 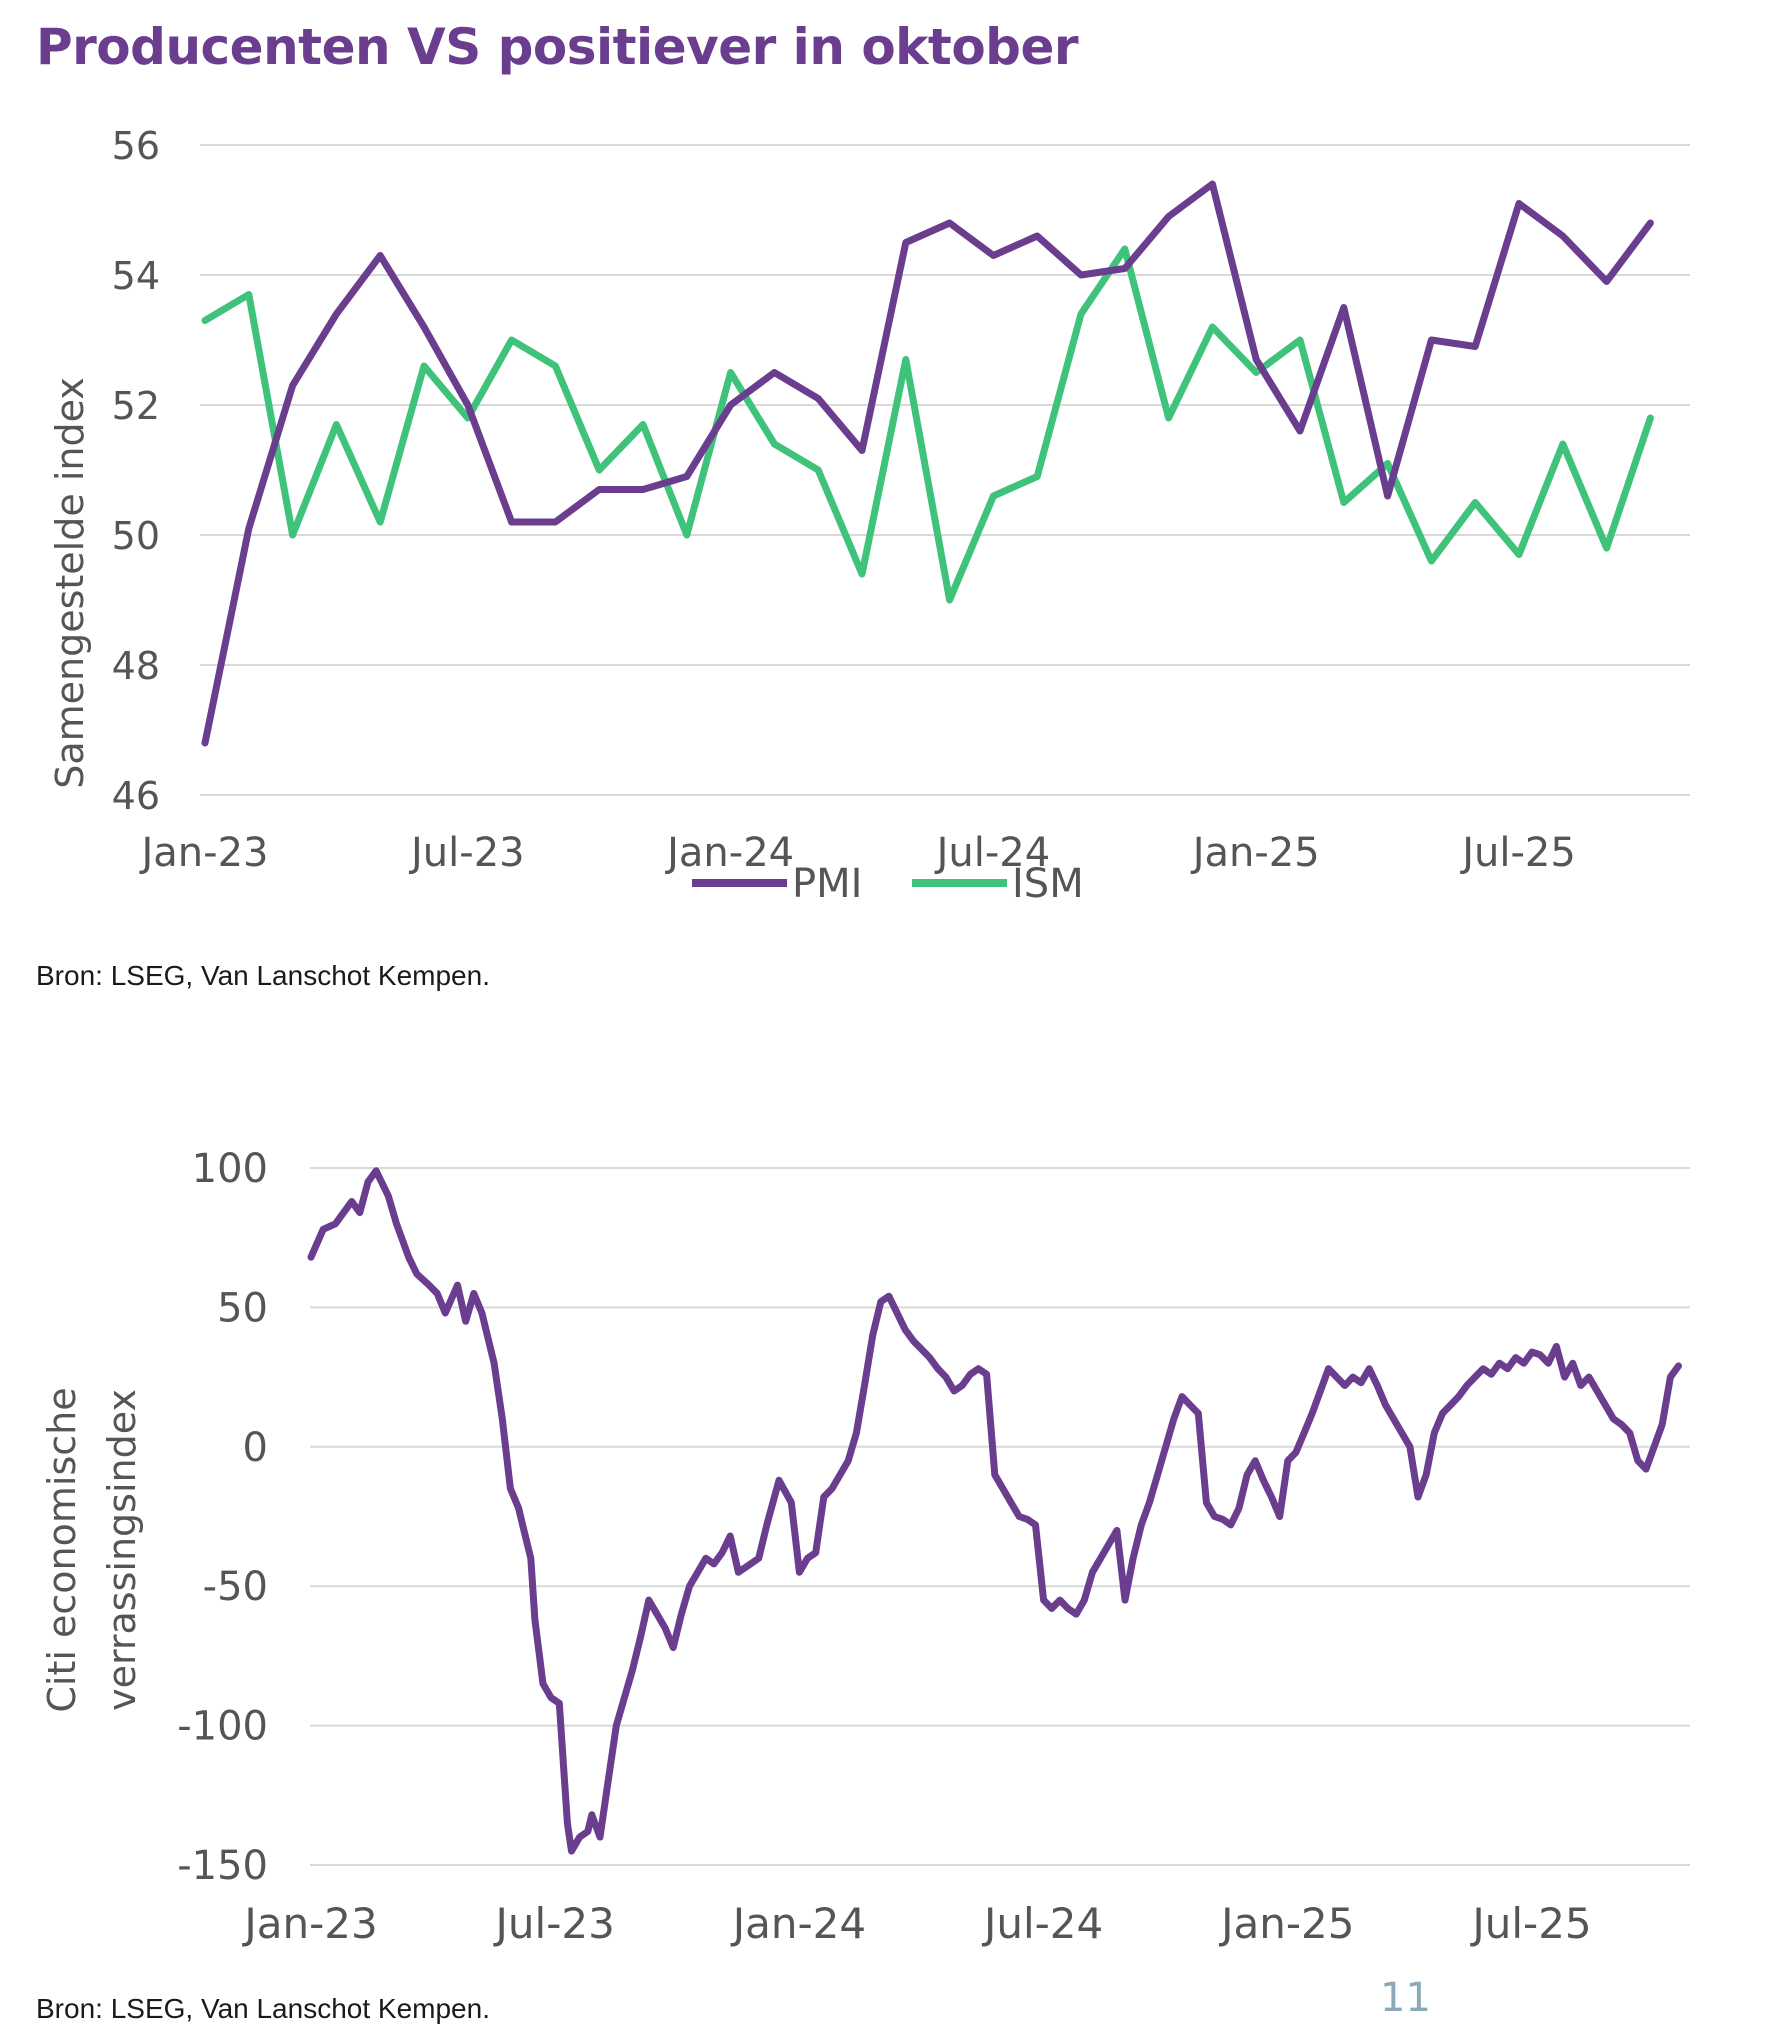 I want to click on y-tick-label: -100, so click(x=222, y=1727).